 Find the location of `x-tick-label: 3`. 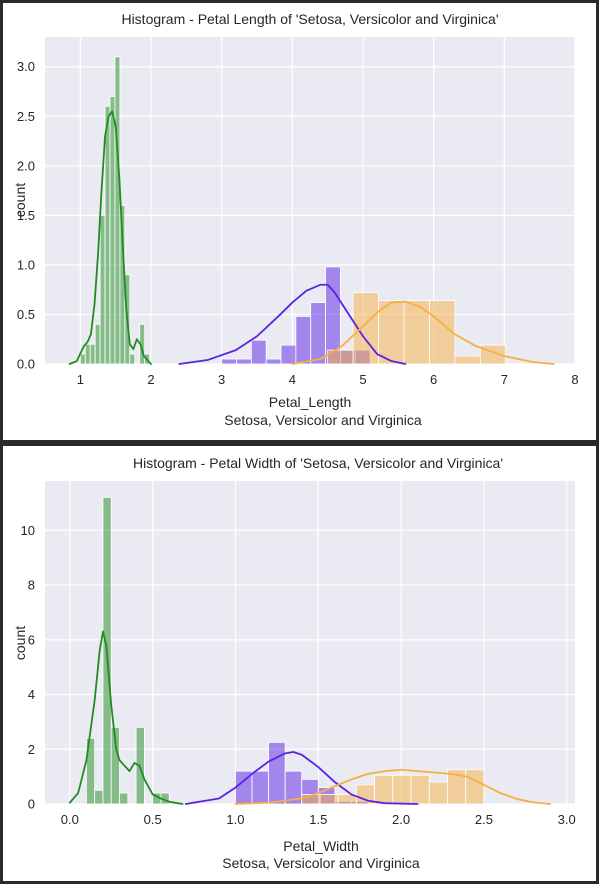

x-tick-label: 3 is located at coordinates (221, 379).